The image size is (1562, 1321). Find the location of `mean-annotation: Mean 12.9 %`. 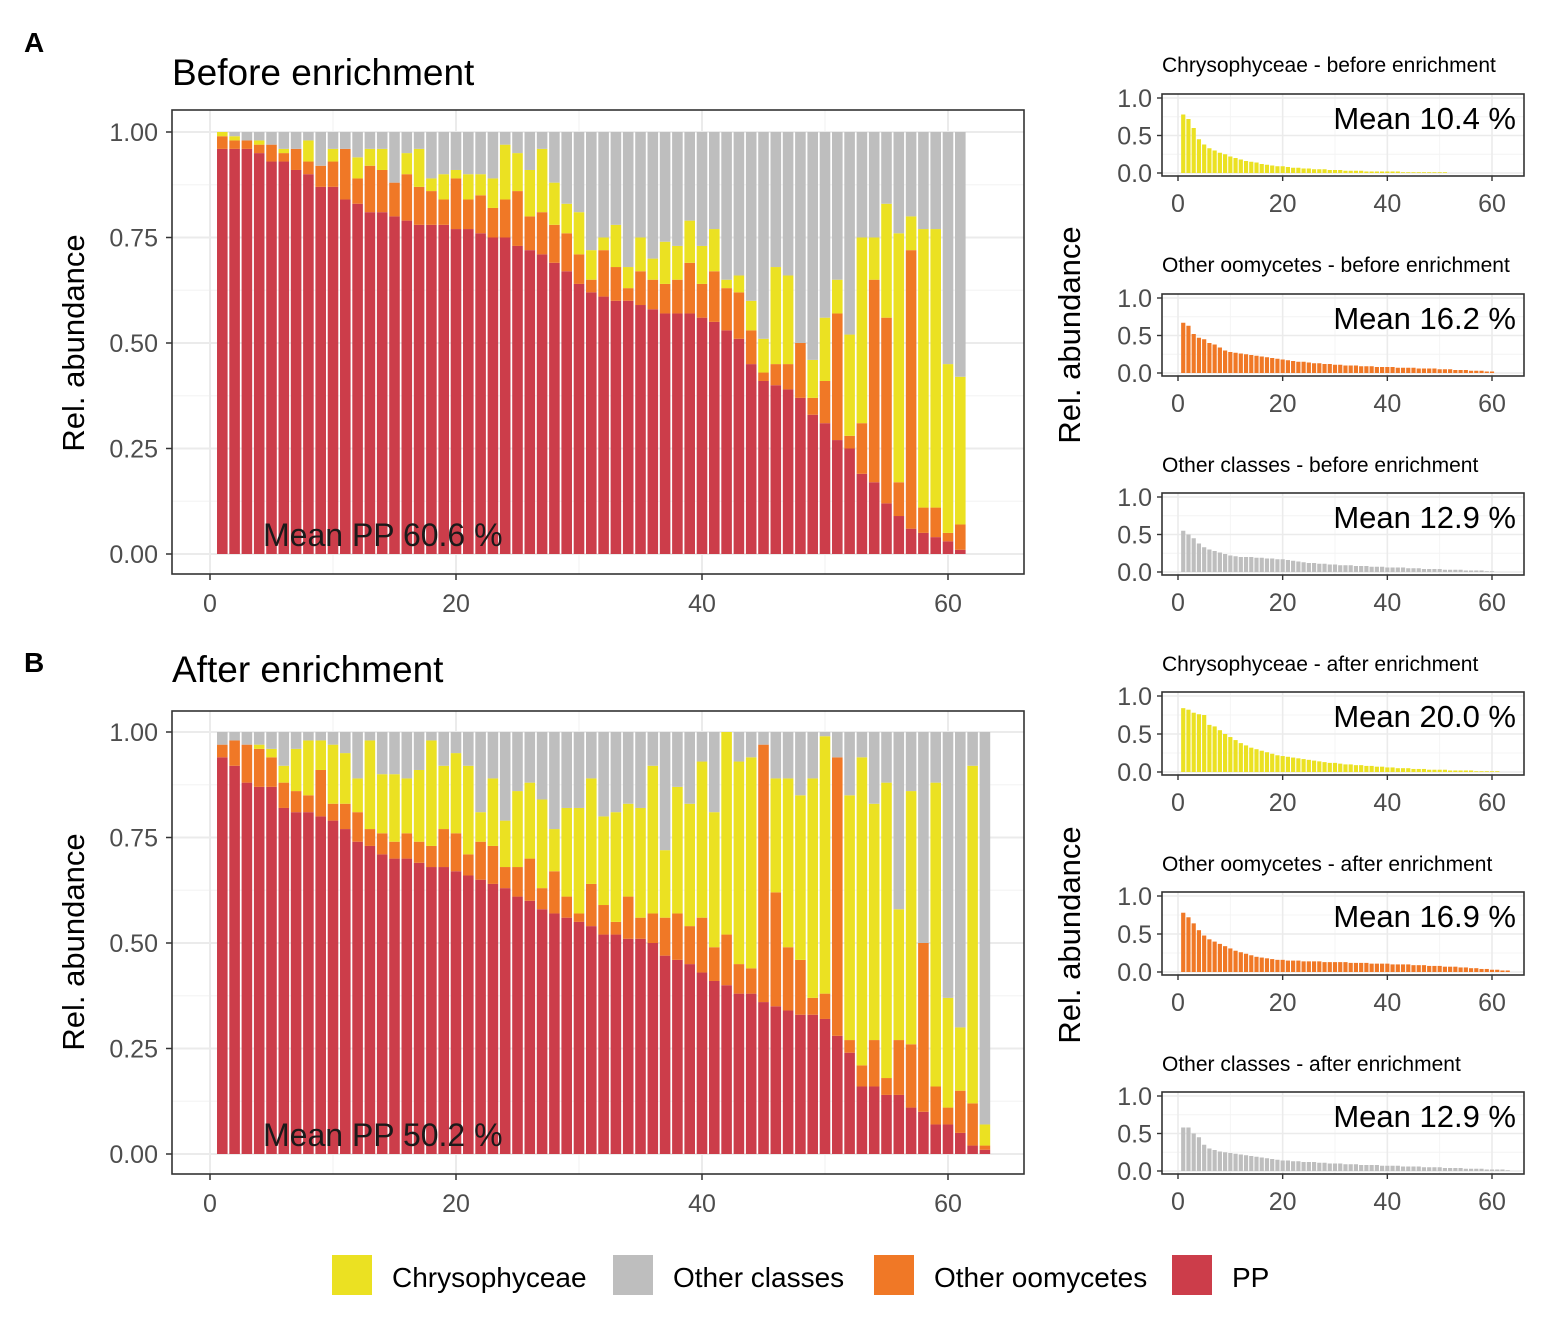

mean-annotation: Mean 12.9 % is located at coordinates (1424, 517).